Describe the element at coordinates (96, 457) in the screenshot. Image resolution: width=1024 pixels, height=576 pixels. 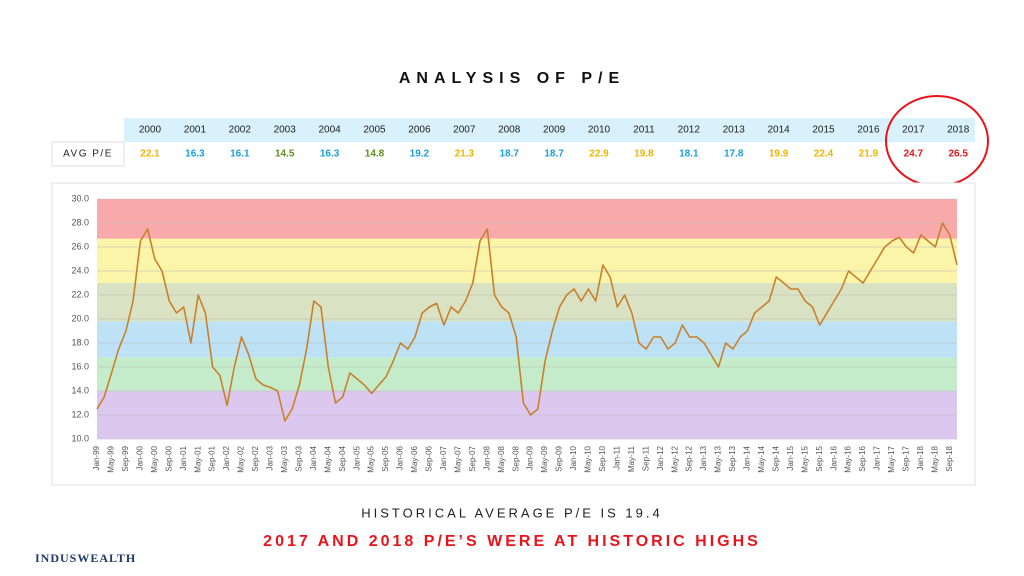
I see `x-tick-label: Jan-99` at that location.